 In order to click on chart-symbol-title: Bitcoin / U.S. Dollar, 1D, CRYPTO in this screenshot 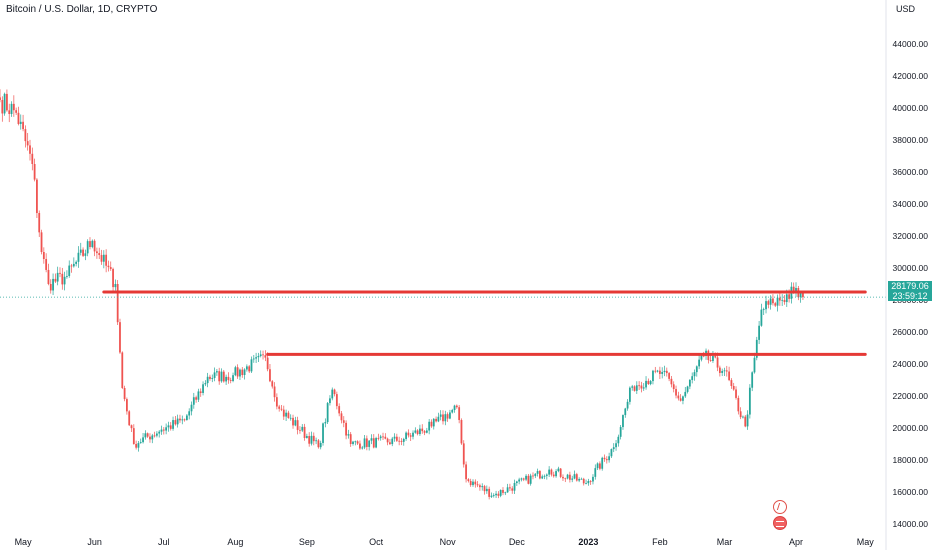, I will do `click(82, 9)`.